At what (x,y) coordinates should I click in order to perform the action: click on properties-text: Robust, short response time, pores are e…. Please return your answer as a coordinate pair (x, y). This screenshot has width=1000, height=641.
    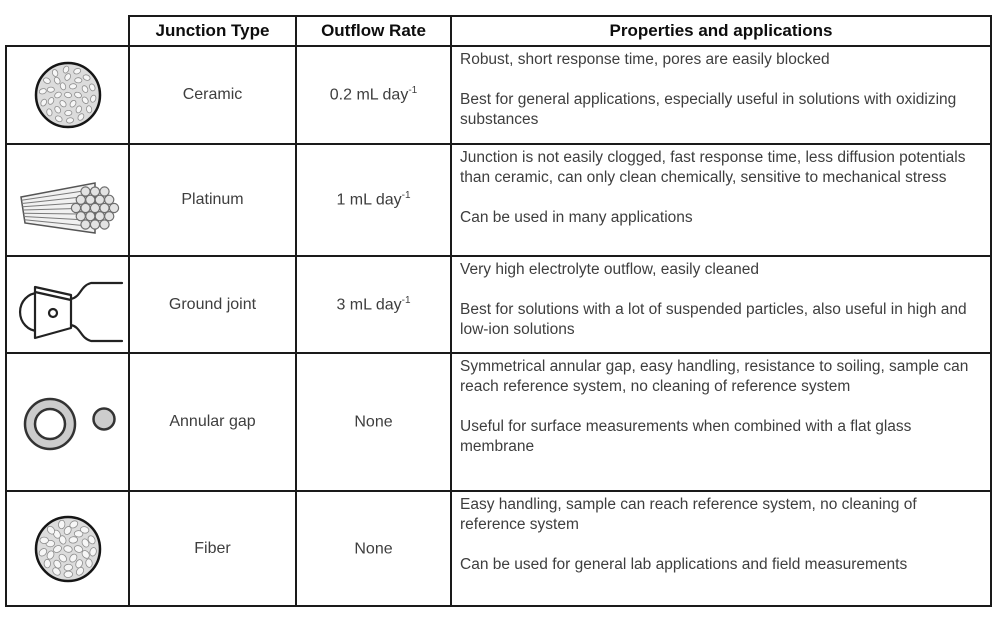
    Looking at the image, I should click on (645, 59).